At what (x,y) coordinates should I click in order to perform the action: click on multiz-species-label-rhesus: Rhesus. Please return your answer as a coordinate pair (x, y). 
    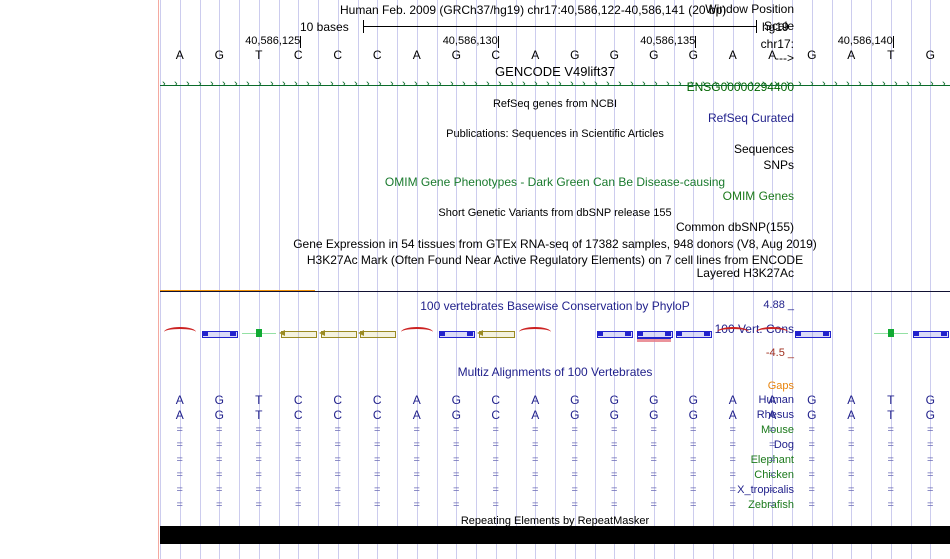
    Looking at the image, I should click on (775, 415).